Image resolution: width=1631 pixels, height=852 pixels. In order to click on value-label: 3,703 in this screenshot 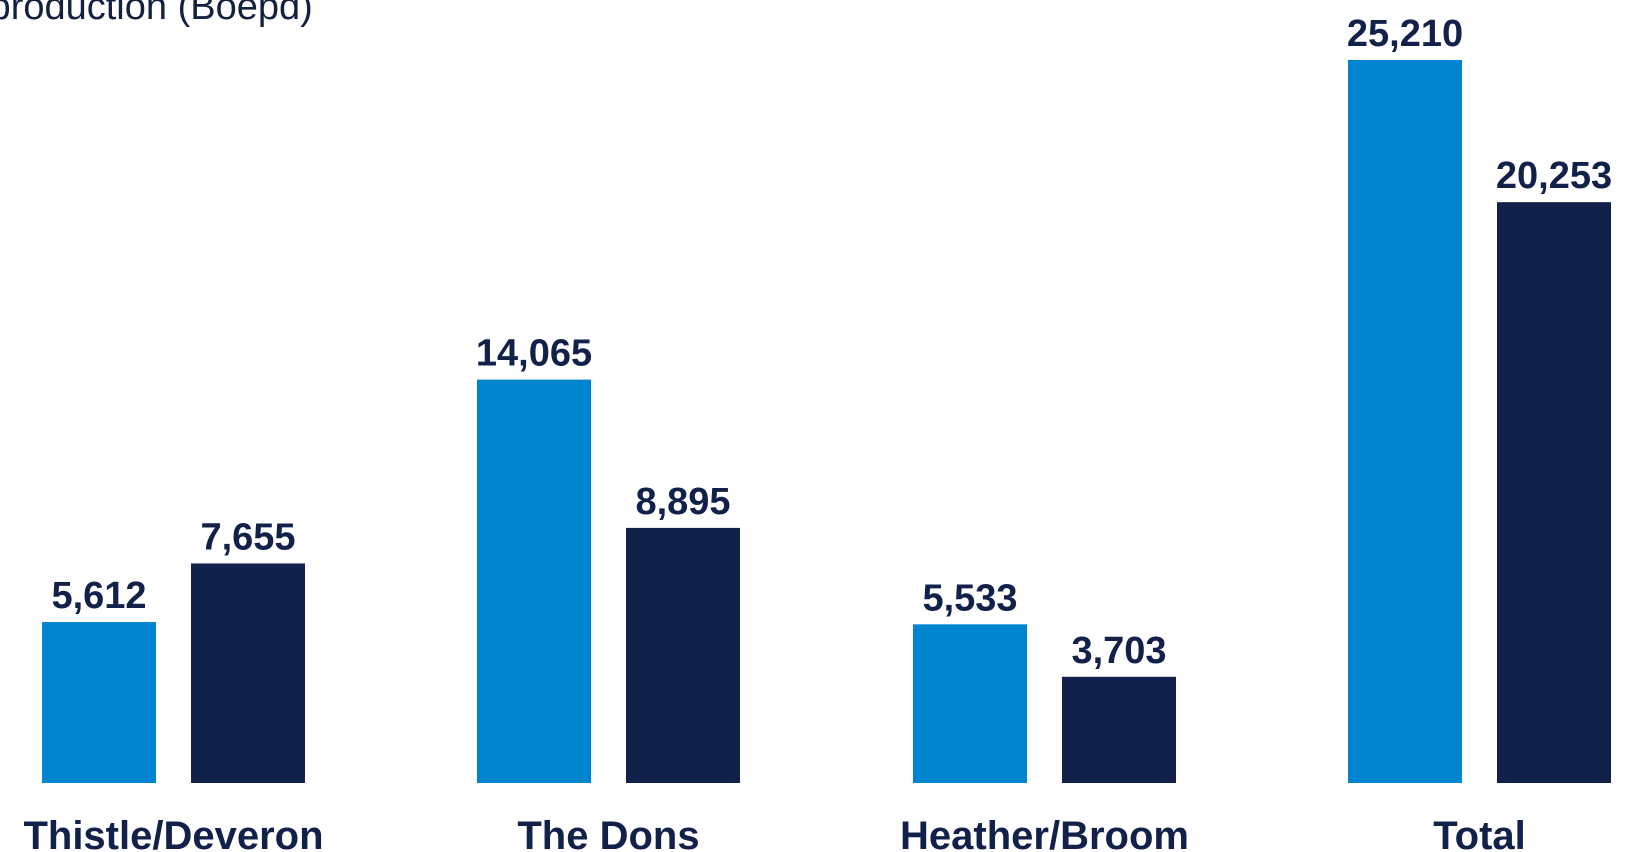, I will do `click(1118, 651)`.